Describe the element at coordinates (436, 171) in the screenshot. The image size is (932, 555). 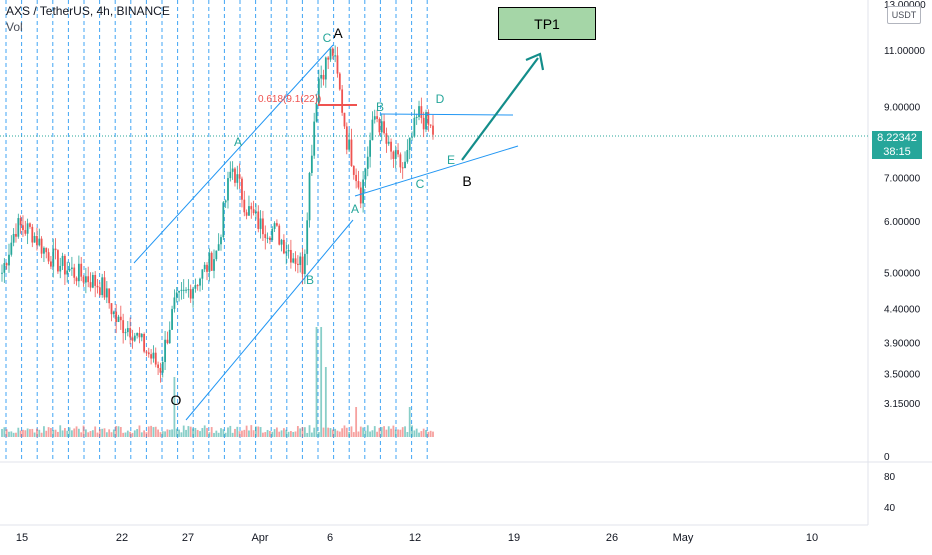
I see `triangle-lower-line` at that location.